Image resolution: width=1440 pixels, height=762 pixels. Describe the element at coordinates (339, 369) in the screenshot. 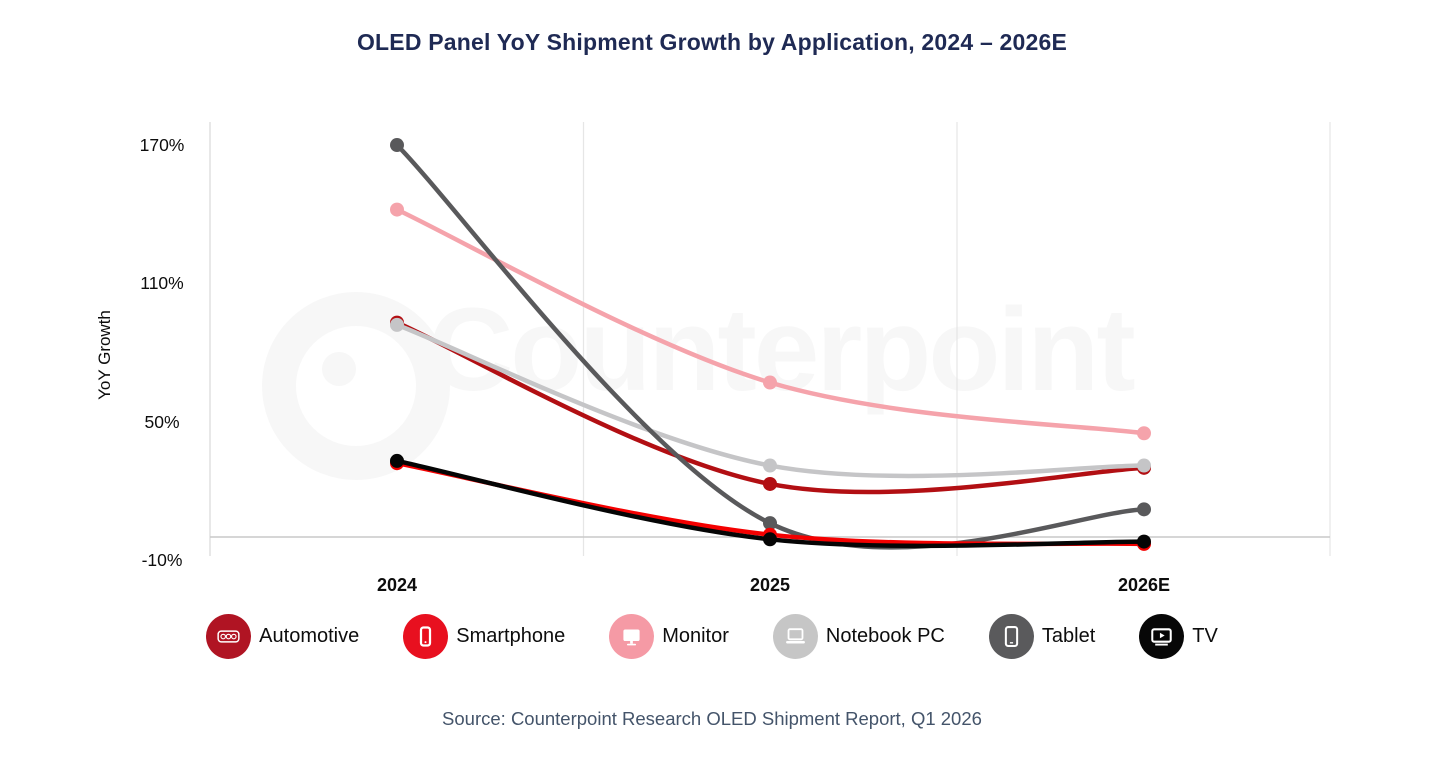

I see `counterpoint-logo-dot` at that location.